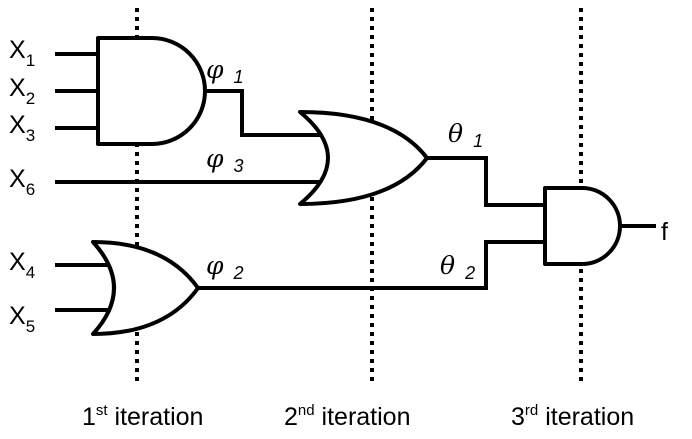 Image resolution: width=692 pixels, height=439 pixels. What do you see at coordinates (142, 416) in the screenshot?
I see `iteration-label-1: 1st iteration` at bounding box center [142, 416].